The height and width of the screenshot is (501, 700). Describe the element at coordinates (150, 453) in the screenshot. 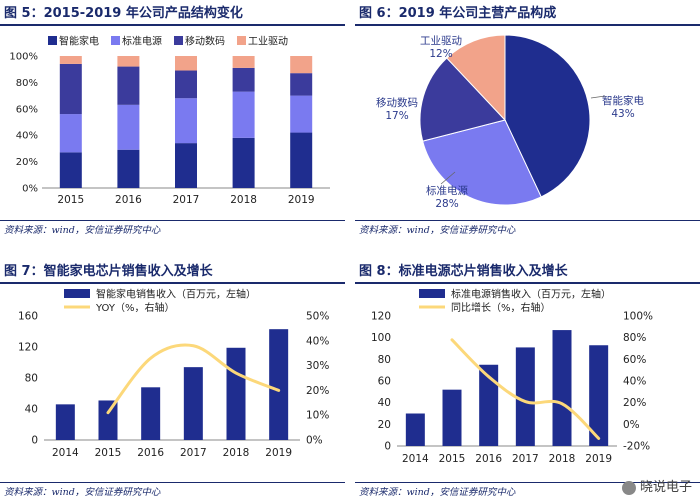

I see `fig7-xtick-label: 2016` at that location.